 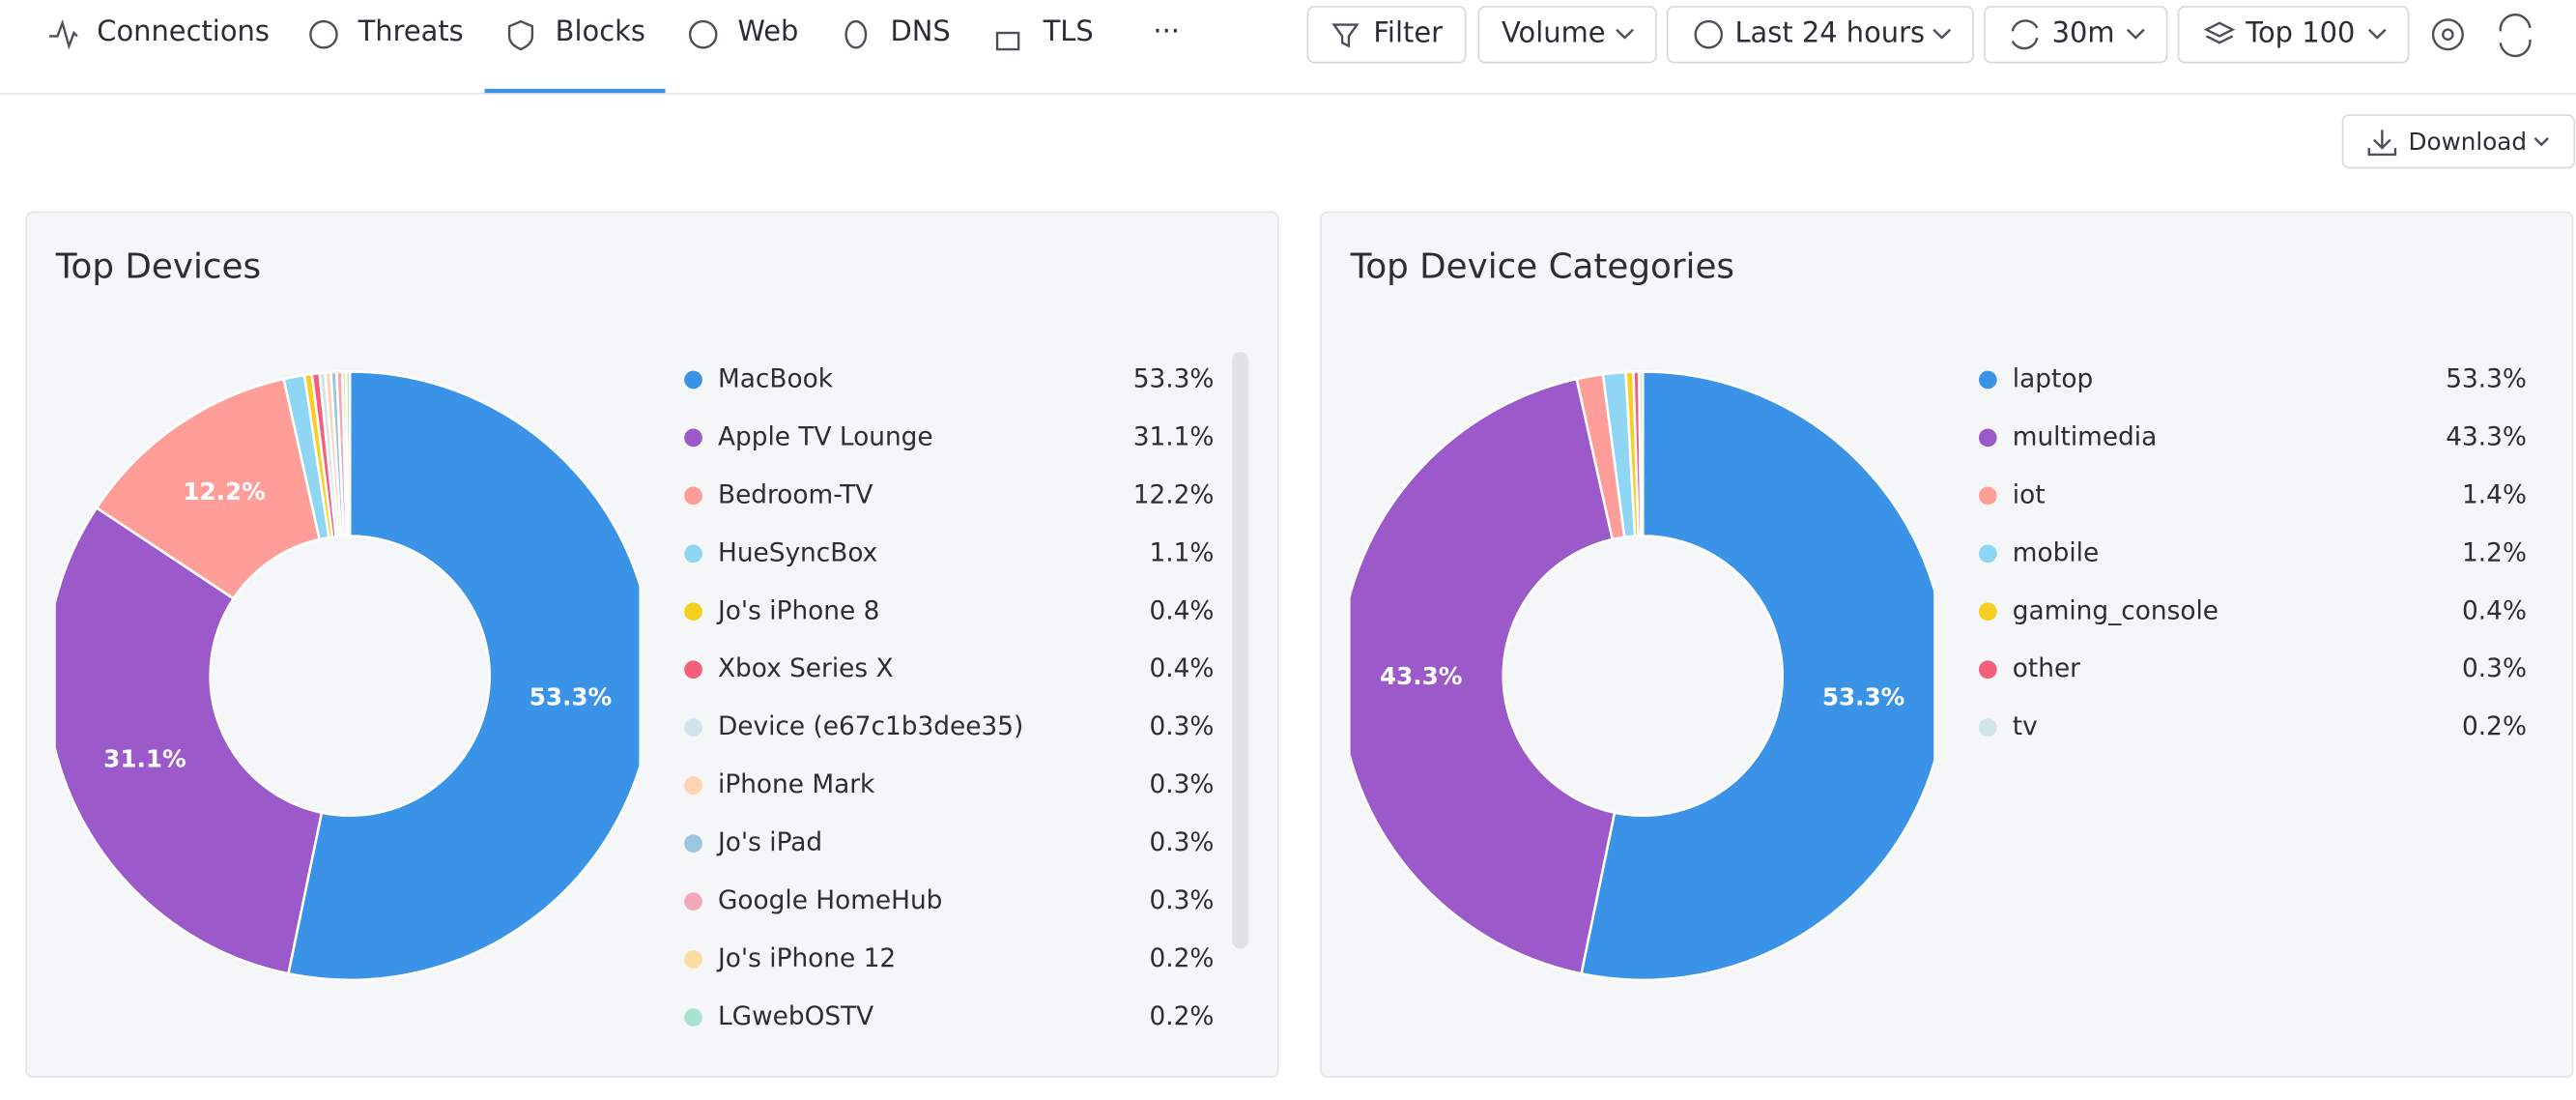 I want to click on legend-label: tv, so click(x=2026, y=726).